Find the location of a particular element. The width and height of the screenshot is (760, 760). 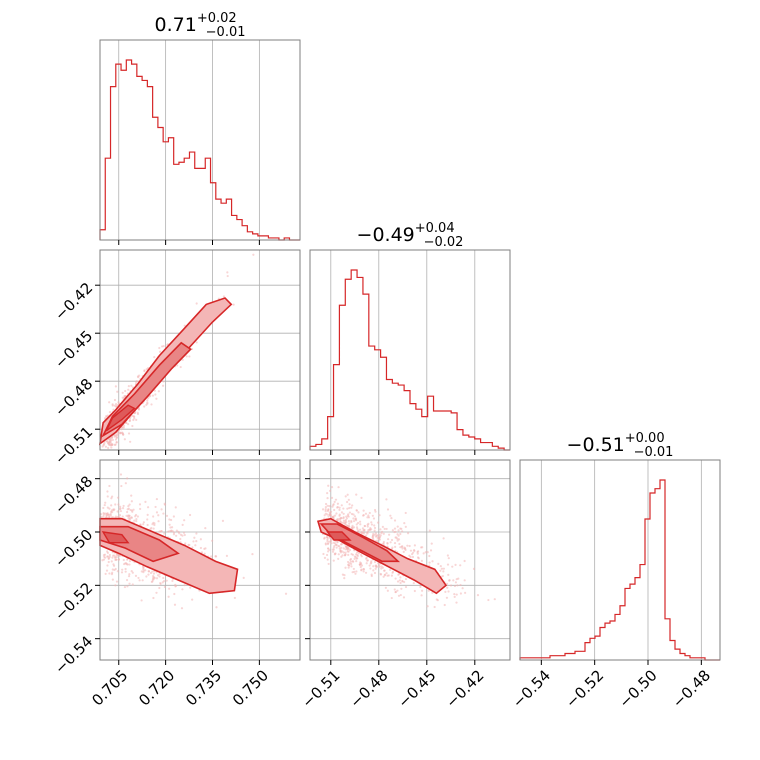

title-param-0: 0.71+0.02 −0.01 is located at coordinates (200, 25).